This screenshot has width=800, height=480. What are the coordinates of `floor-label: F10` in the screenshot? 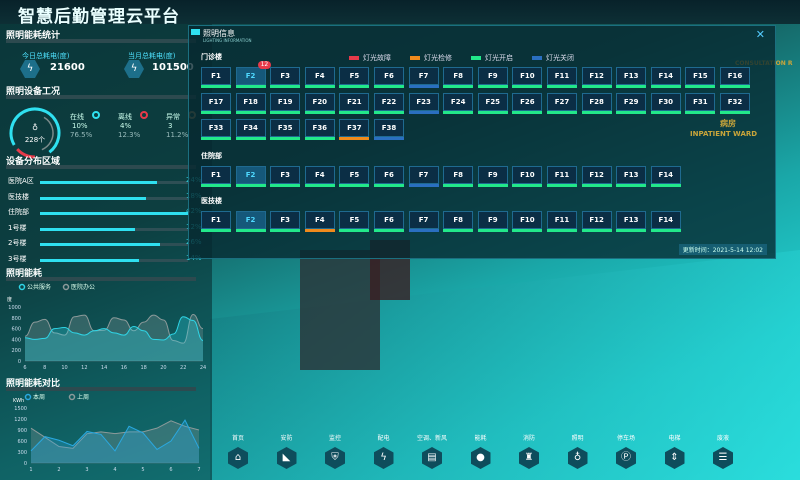 It's located at (527, 76).